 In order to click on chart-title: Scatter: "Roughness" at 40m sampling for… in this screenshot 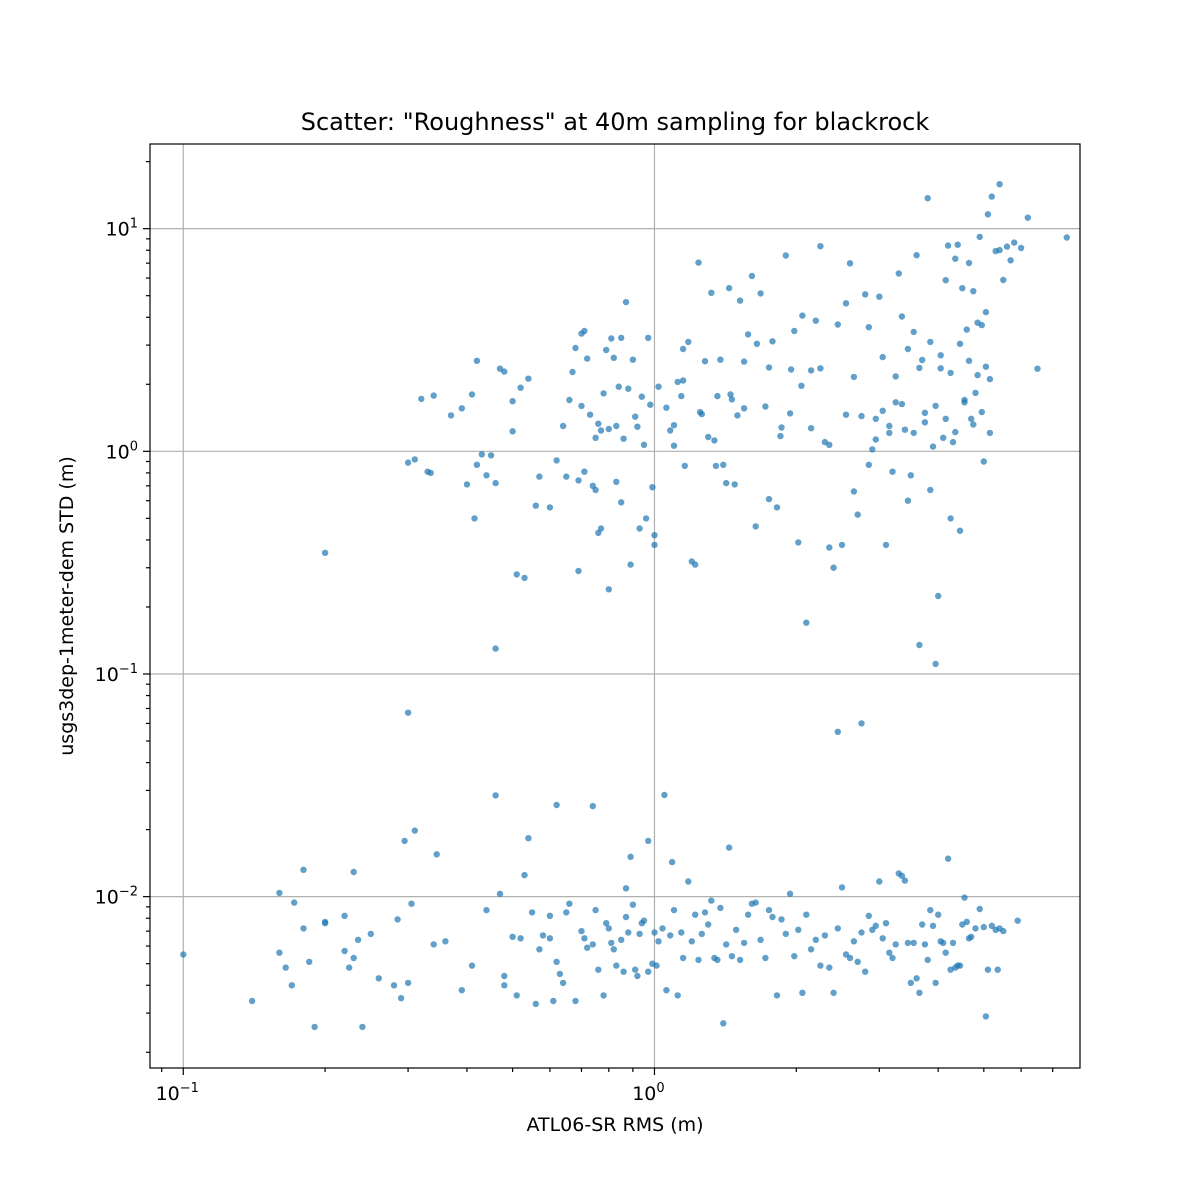, I will do `click(615, 122)`.